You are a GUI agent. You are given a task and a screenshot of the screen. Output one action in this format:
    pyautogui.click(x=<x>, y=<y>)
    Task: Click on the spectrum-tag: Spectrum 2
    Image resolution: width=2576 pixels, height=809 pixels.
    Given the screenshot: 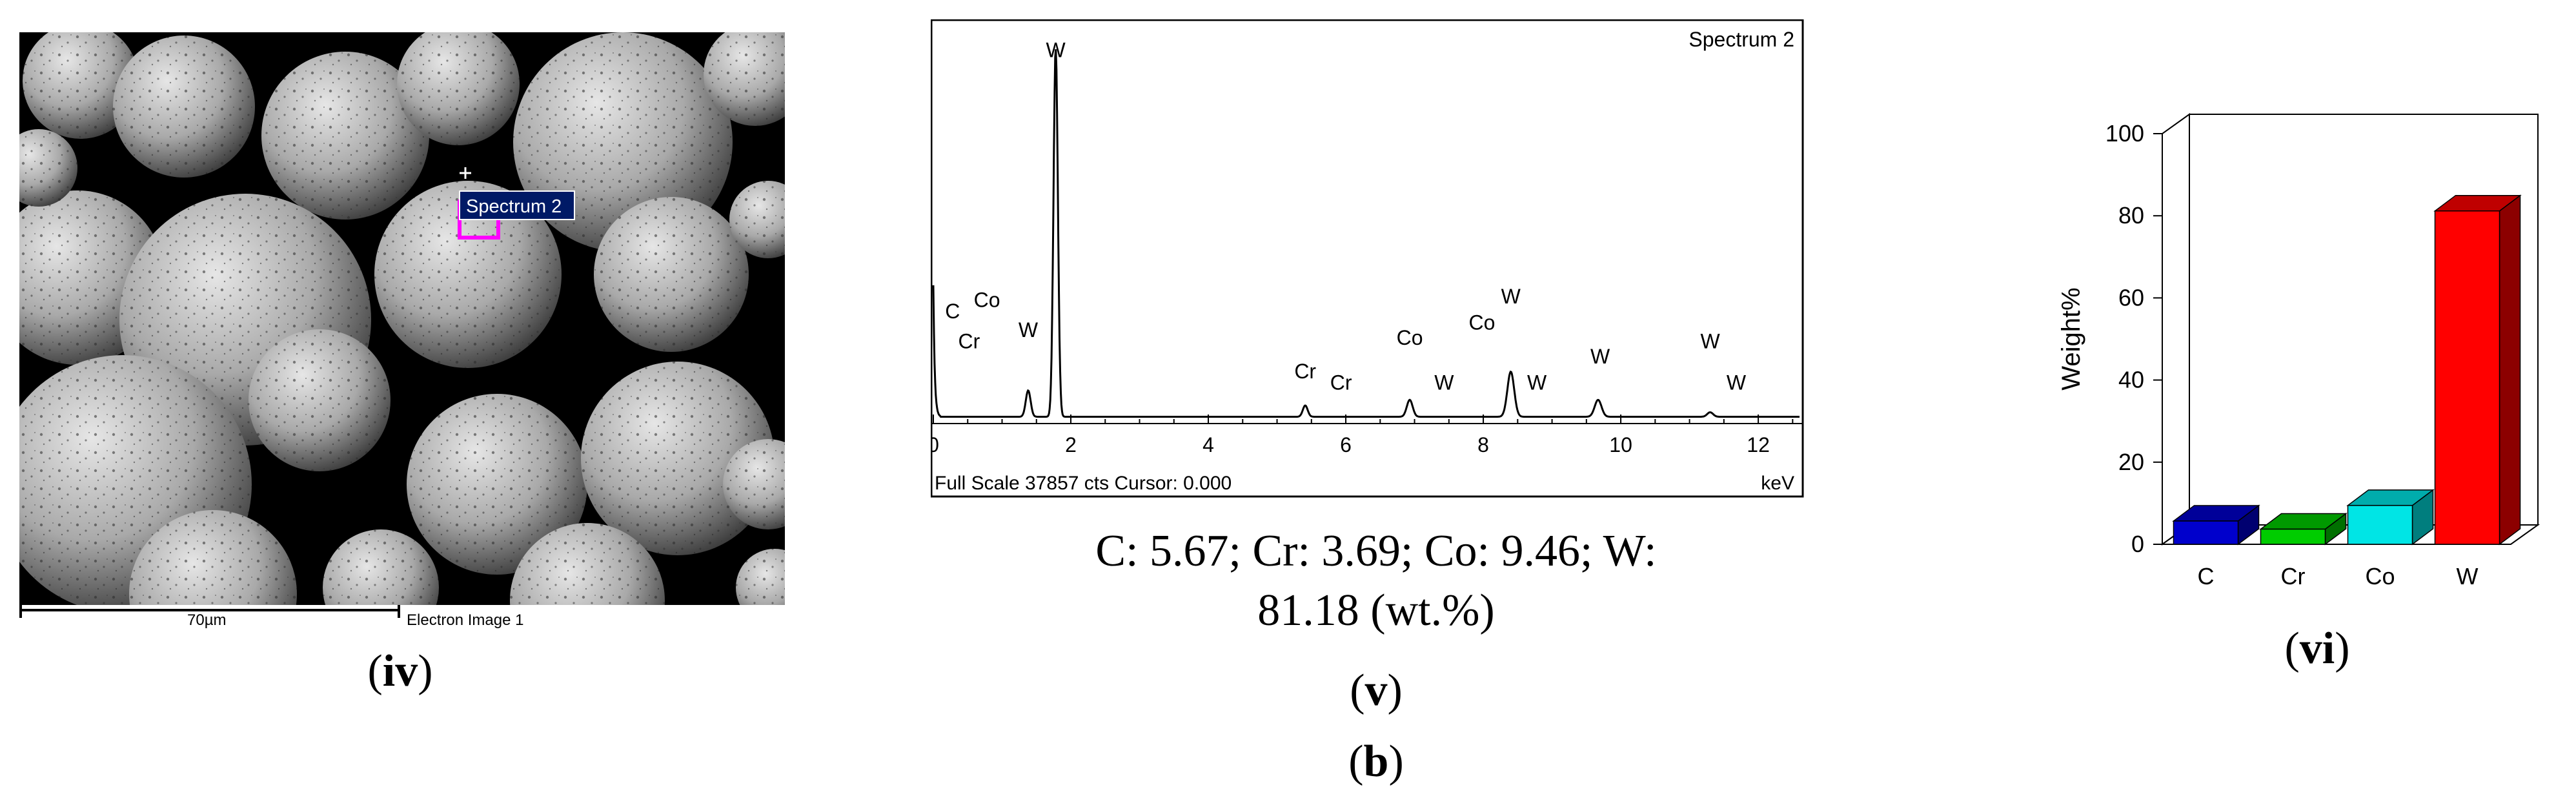 What is the action you would take?
    pyautogui.click(x=514, y=206)
    